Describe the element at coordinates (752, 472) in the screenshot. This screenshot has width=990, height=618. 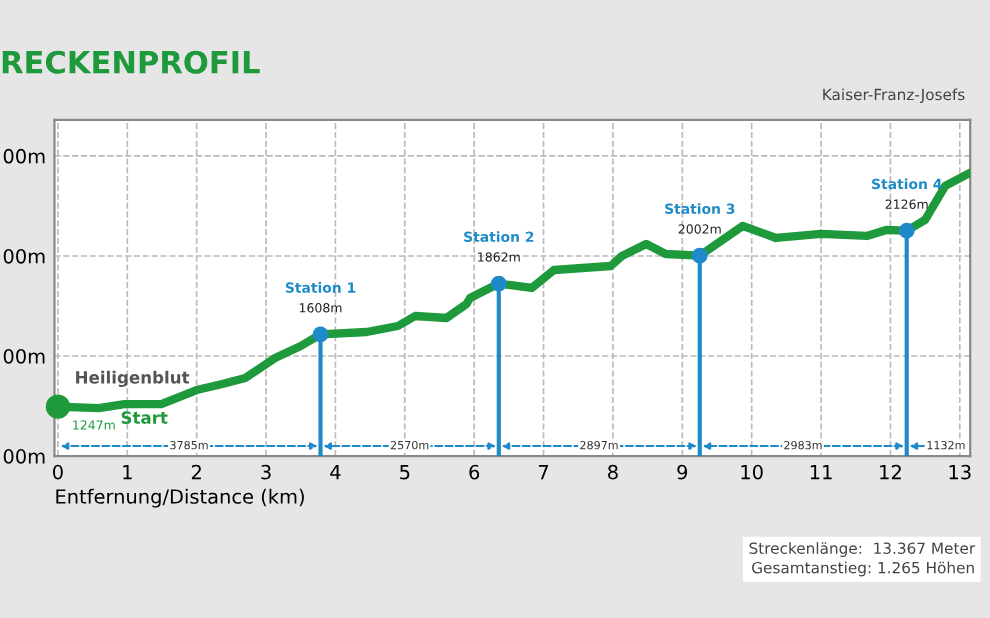
I see `x-tick-label: 10` at that location.